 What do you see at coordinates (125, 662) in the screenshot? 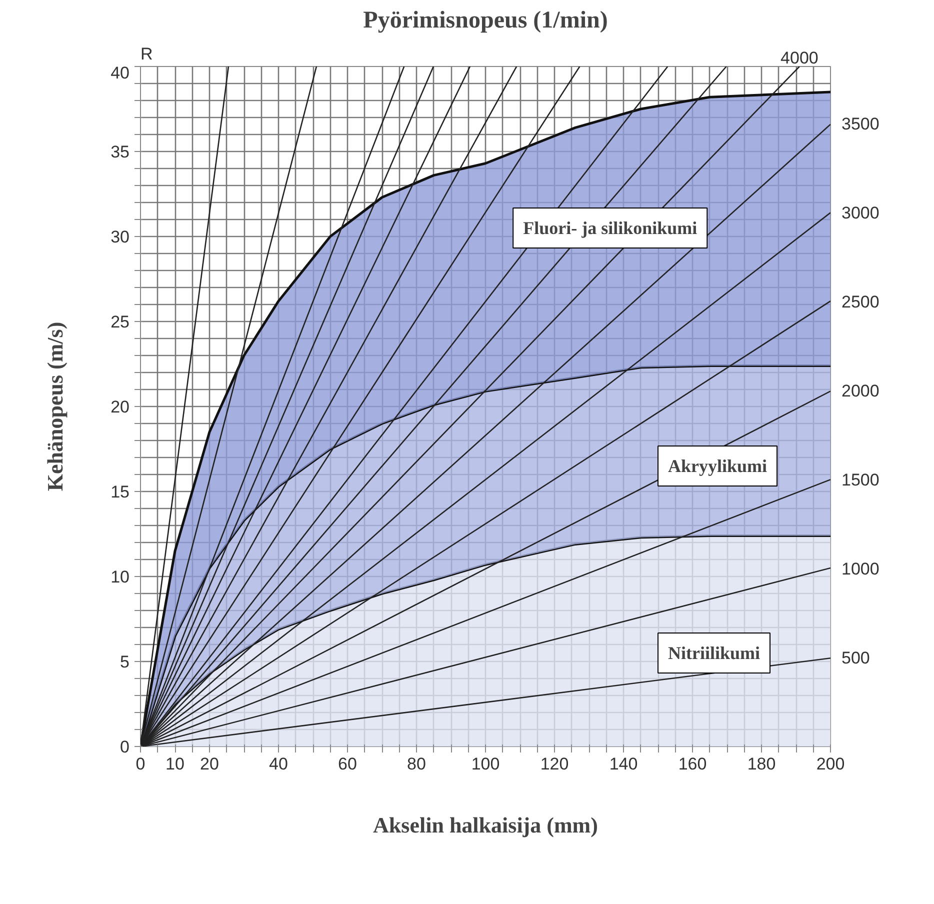
I see `y-tick-label: 5` at bounding box center [125, 662].